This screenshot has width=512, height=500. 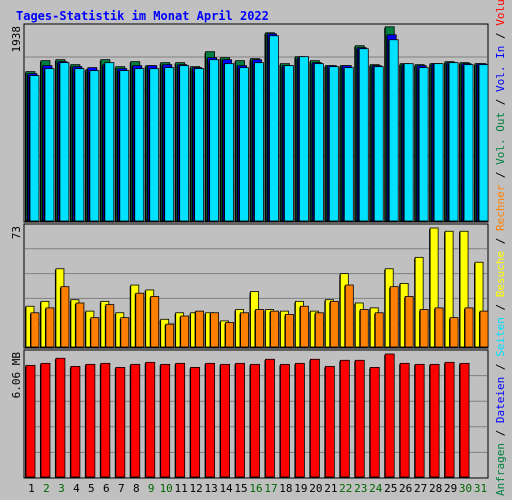 What do you see at coordinates (480, 488) in the screenshot?
I see `day-label-31: 31` at bounding box center [480, 488].